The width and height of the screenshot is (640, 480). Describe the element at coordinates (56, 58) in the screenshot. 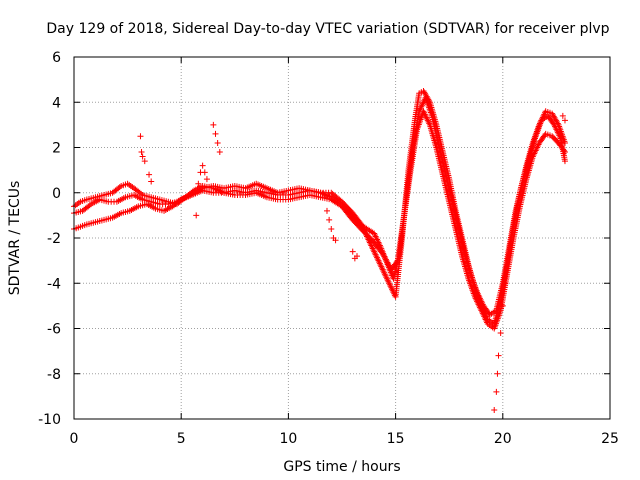

I see `y-tick-label: 6` at that location.